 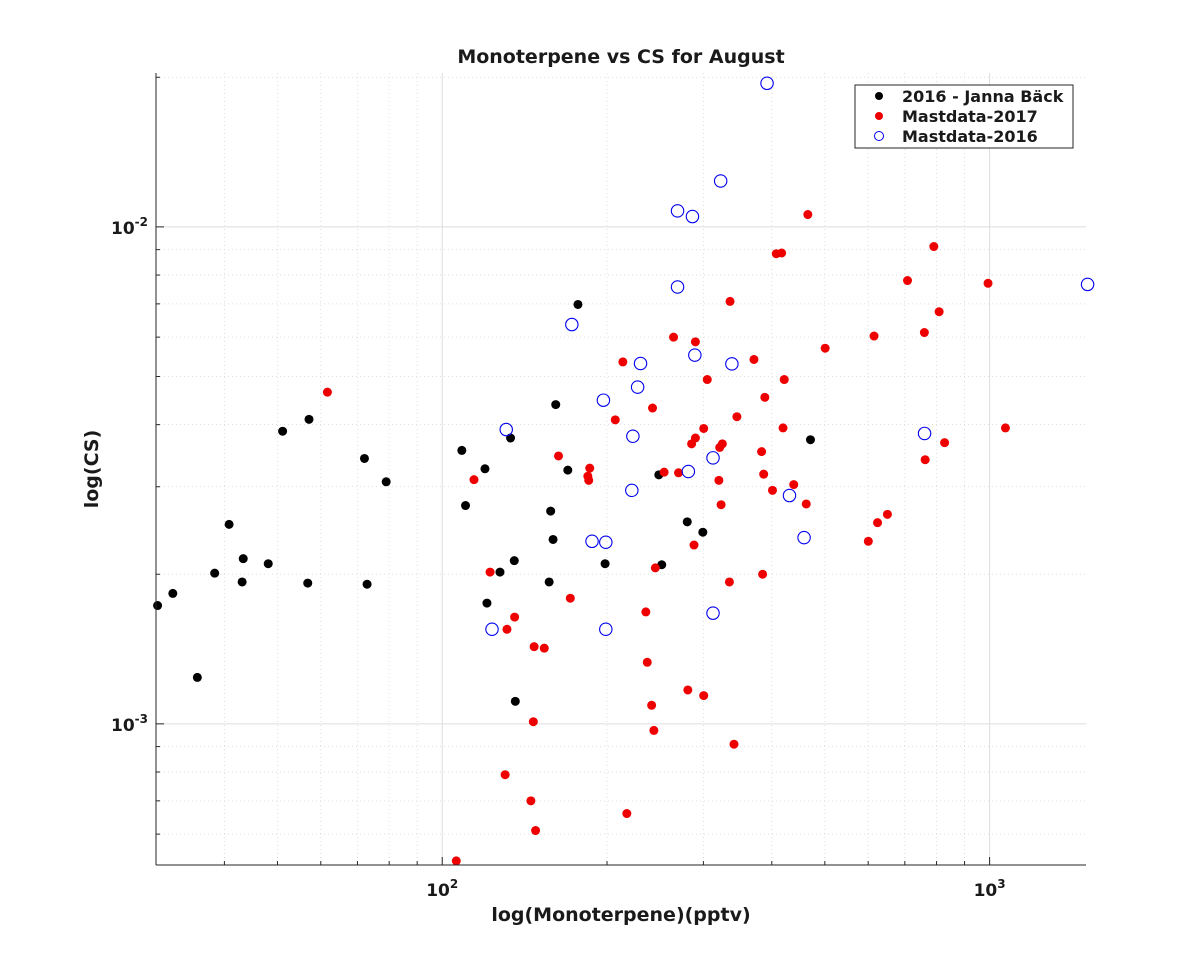 What do you see at coordinates (983, 96) in the screenshot?
I see `legend-label-janna: 2016 - Janna Bäck` at bounding box center [983, 96].